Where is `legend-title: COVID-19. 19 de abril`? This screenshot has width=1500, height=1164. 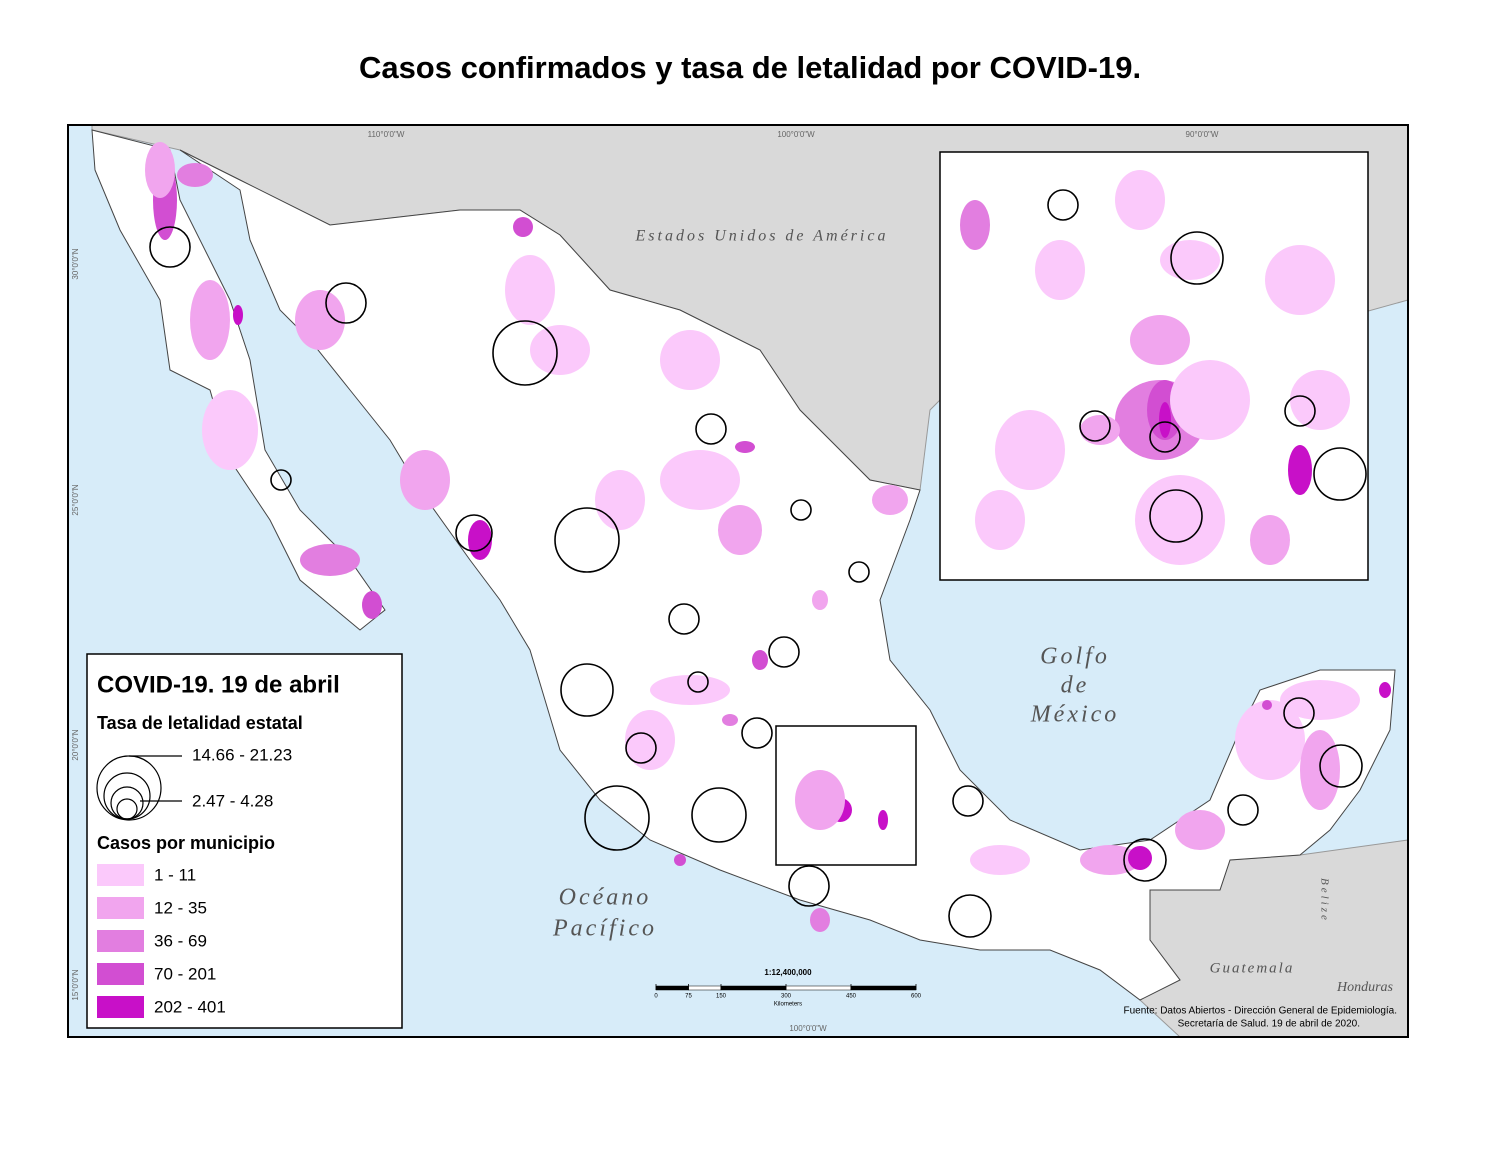
legend-title: COVID-19. 19 de abril is located at coordinates (218, 684).